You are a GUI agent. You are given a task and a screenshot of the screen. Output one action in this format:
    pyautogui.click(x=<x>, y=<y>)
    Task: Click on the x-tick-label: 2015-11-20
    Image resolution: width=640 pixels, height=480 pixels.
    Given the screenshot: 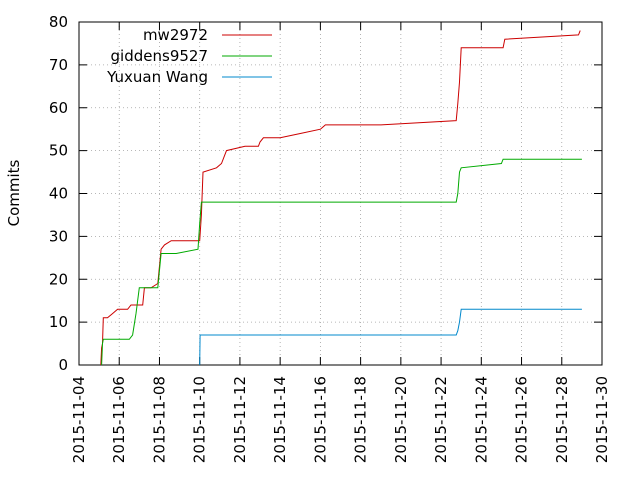 What is the action you would take?
    pyautogui.click(x=401, y=419)
    